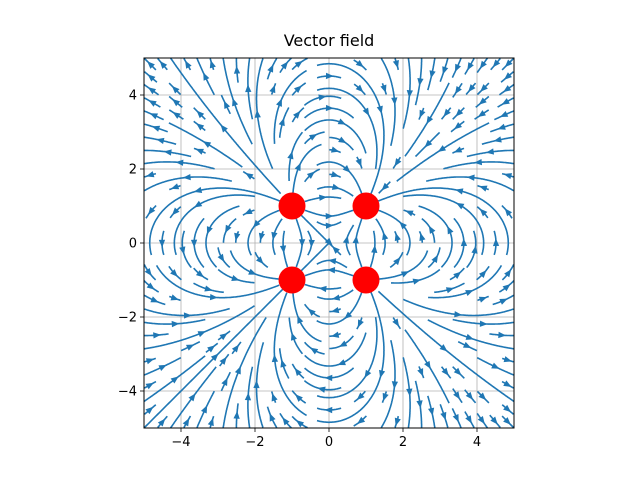 This screenshot has width=640, height=480. What do you see at coordinates (326, 439) in the screenshot?
I see `x-axis: −4 −2 0 2 4` at bounding box center [326, 439].